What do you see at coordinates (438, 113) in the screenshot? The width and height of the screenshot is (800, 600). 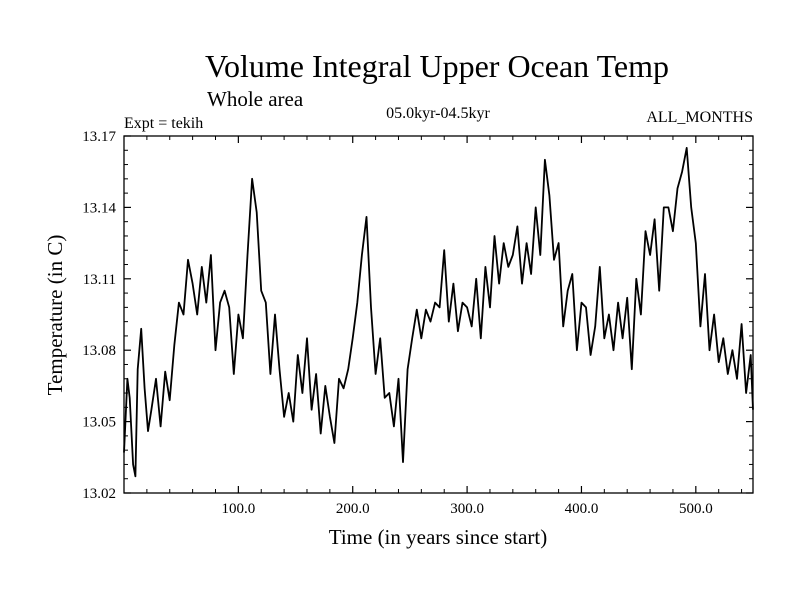 I see `period-label: 05.0kyr-04.5kyr` at bounding box center [438, 113].